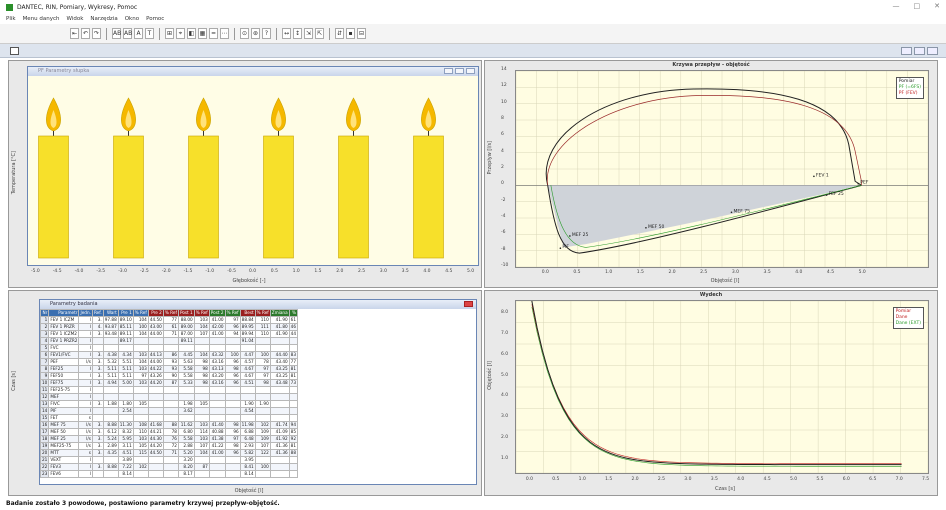 This screenshot has width=946, height=510. Describe the element at coordinates (906, 51) in the screenshot. I see `mdi-minimize-button` at that location.